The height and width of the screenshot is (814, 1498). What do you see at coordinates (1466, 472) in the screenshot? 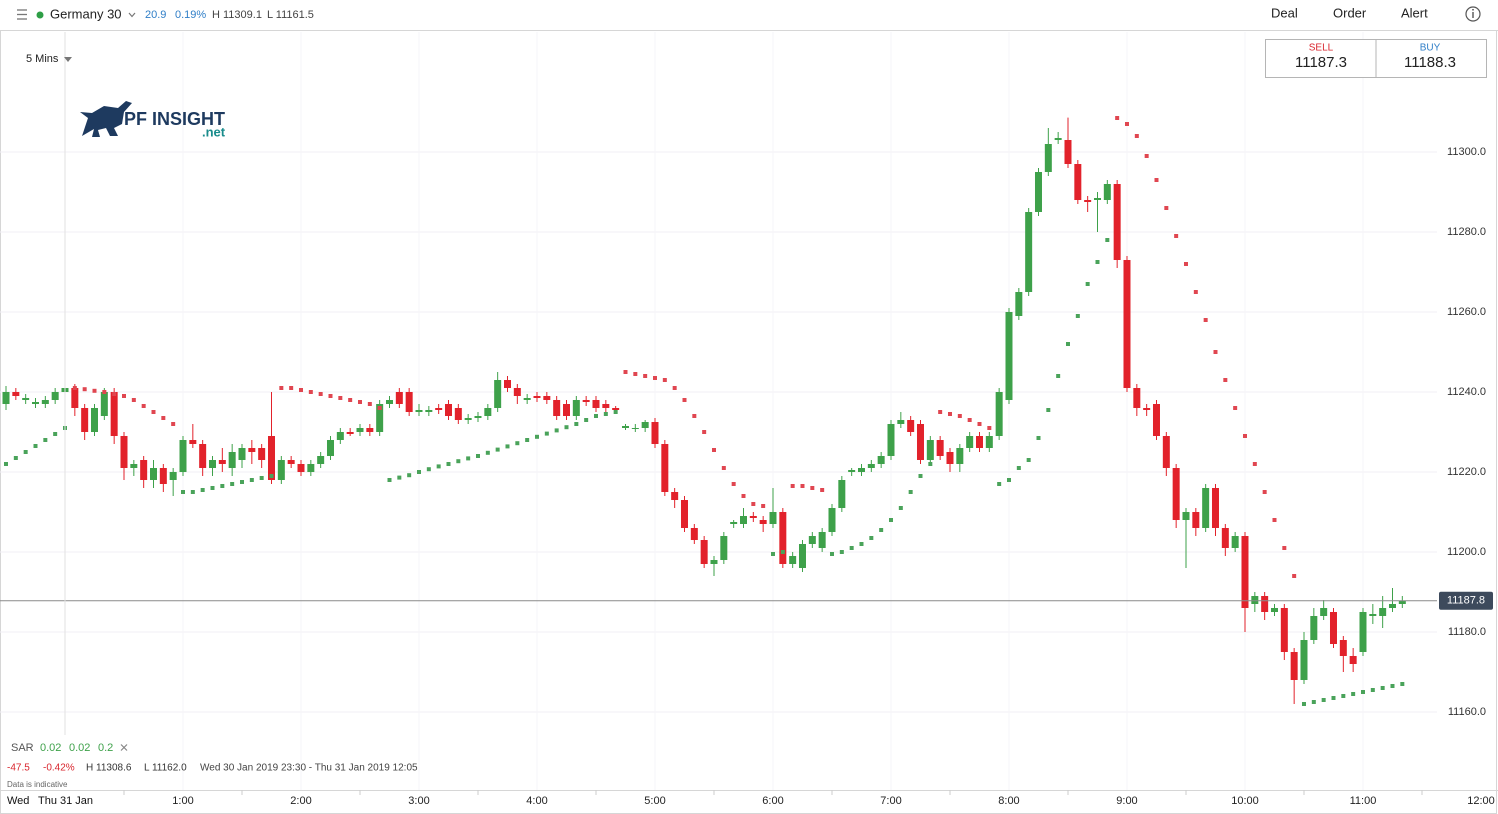
I see `y-tick-label: 11220.0` at bounding box center [1466, 472].